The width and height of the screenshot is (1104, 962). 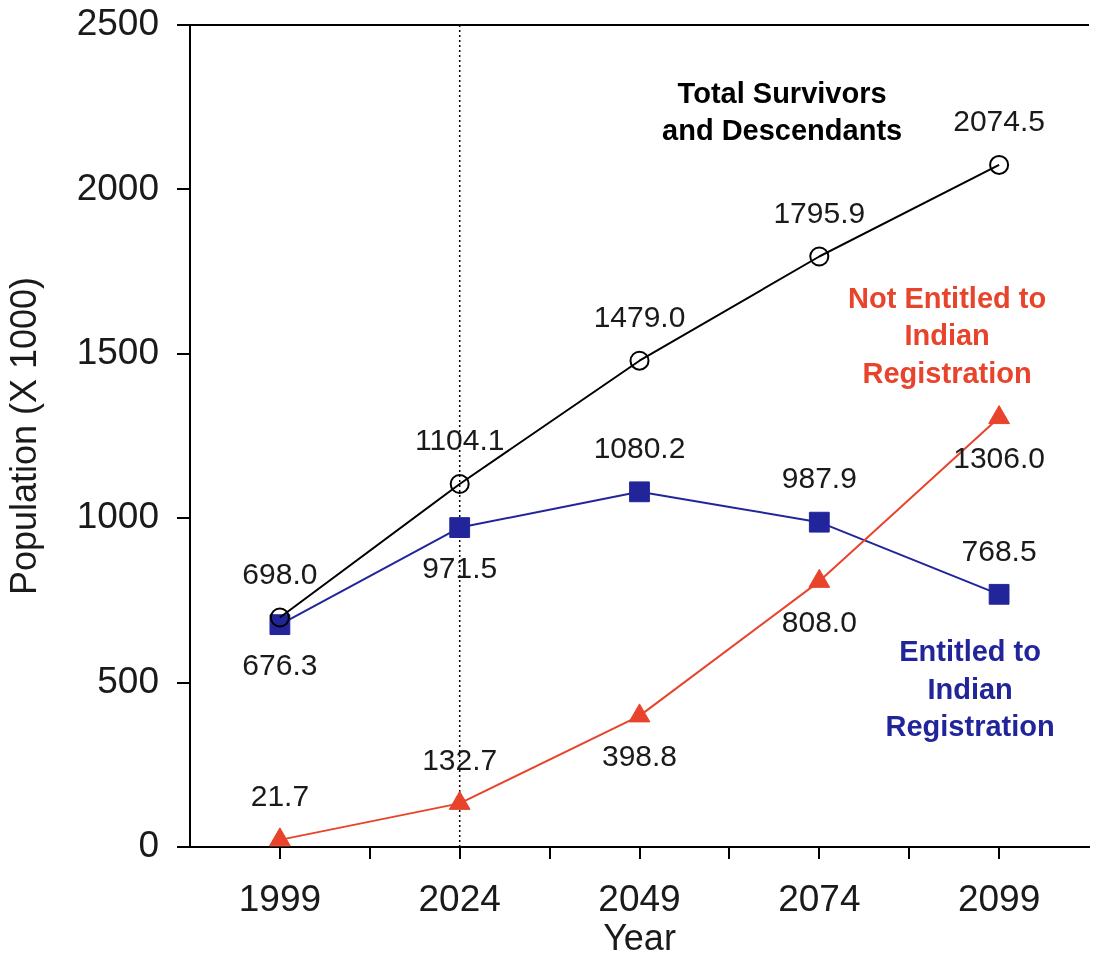 I want to click on y-tick-label: 1500, so click(x=117, y=351).